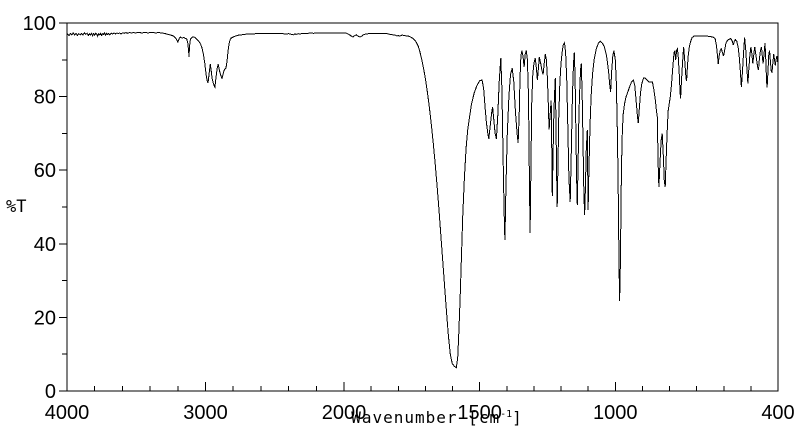 The width and height of the screenshot is (800, 441). What do you see at coordinates (517, 417) in the screenshot?
I see `x-axis-title-end: ]` at bounding box center [517, 417].